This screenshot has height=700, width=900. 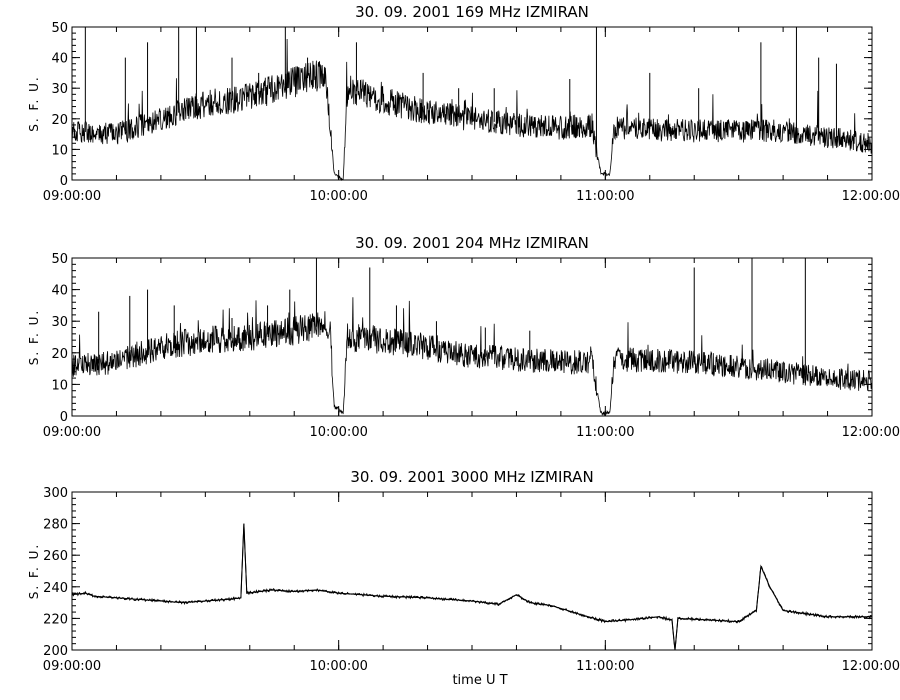 I want to click on chart-title: 30. 09. 2001 169 MHz IZMIRAN, so click(x=472, y=12).